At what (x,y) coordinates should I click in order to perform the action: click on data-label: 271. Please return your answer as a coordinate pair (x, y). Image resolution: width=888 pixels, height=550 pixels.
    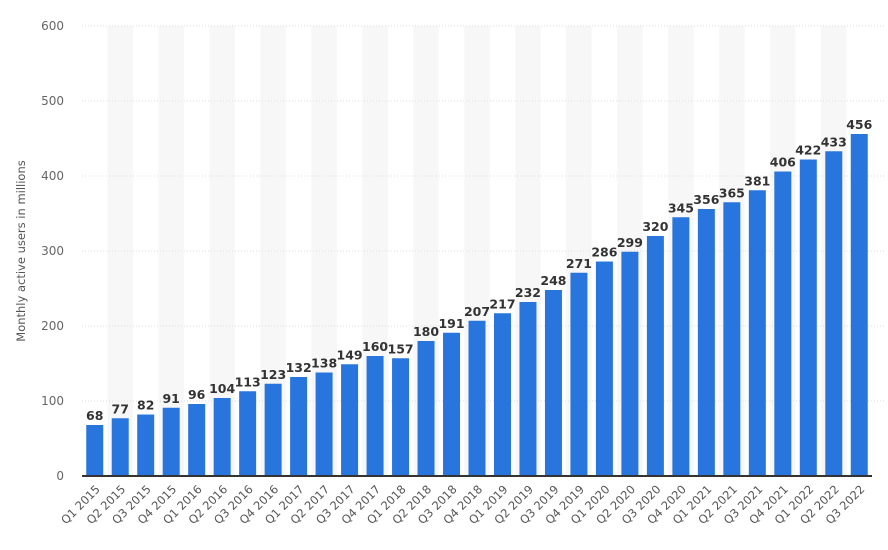
    Looking at the image, I should click on (579, 263).